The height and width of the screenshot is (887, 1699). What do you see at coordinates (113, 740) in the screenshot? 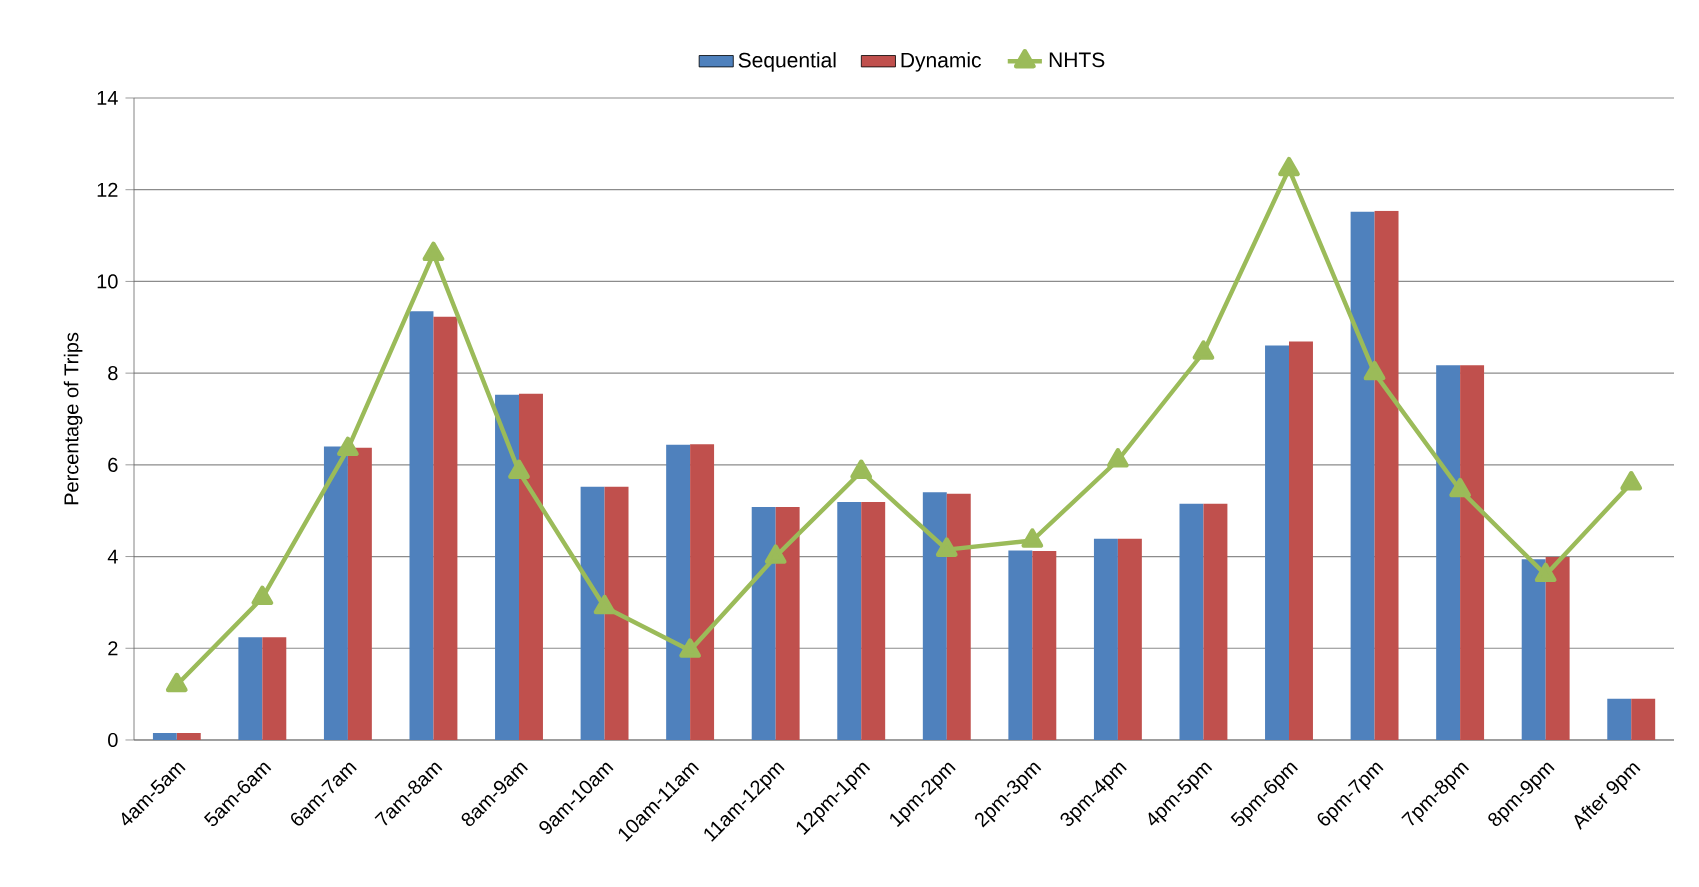
I see `y-tick-label: 0` at bounding box center [113, 740].